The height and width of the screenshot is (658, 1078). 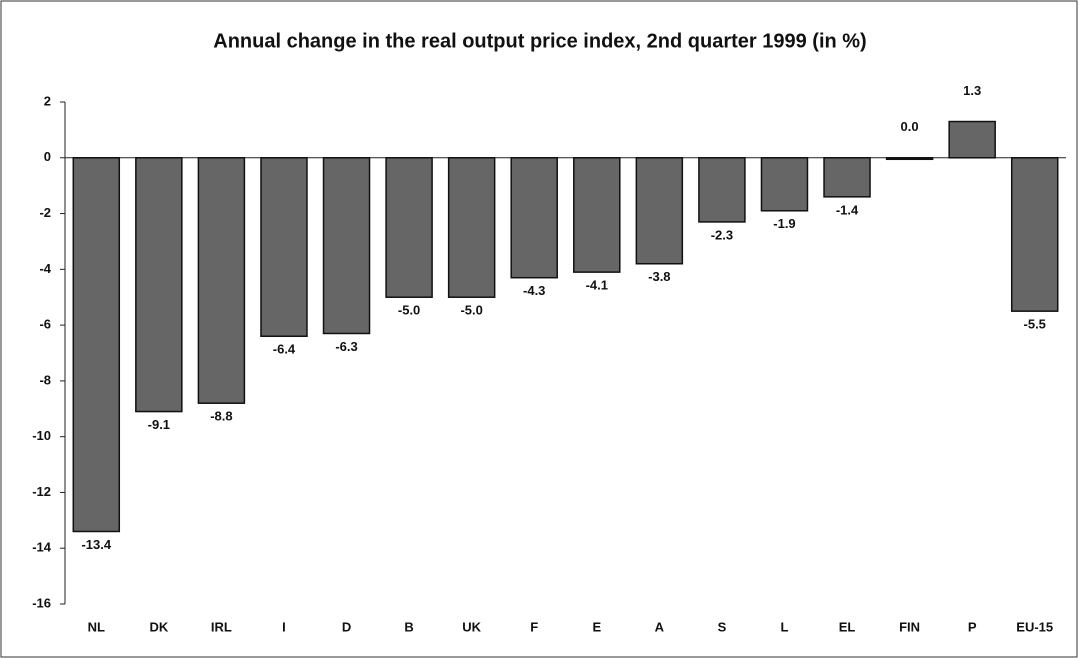 What do you see at coordinates (45, 212) in the screenshot?
I see `y-tick-label: -2` at bounding box center [45, 212].